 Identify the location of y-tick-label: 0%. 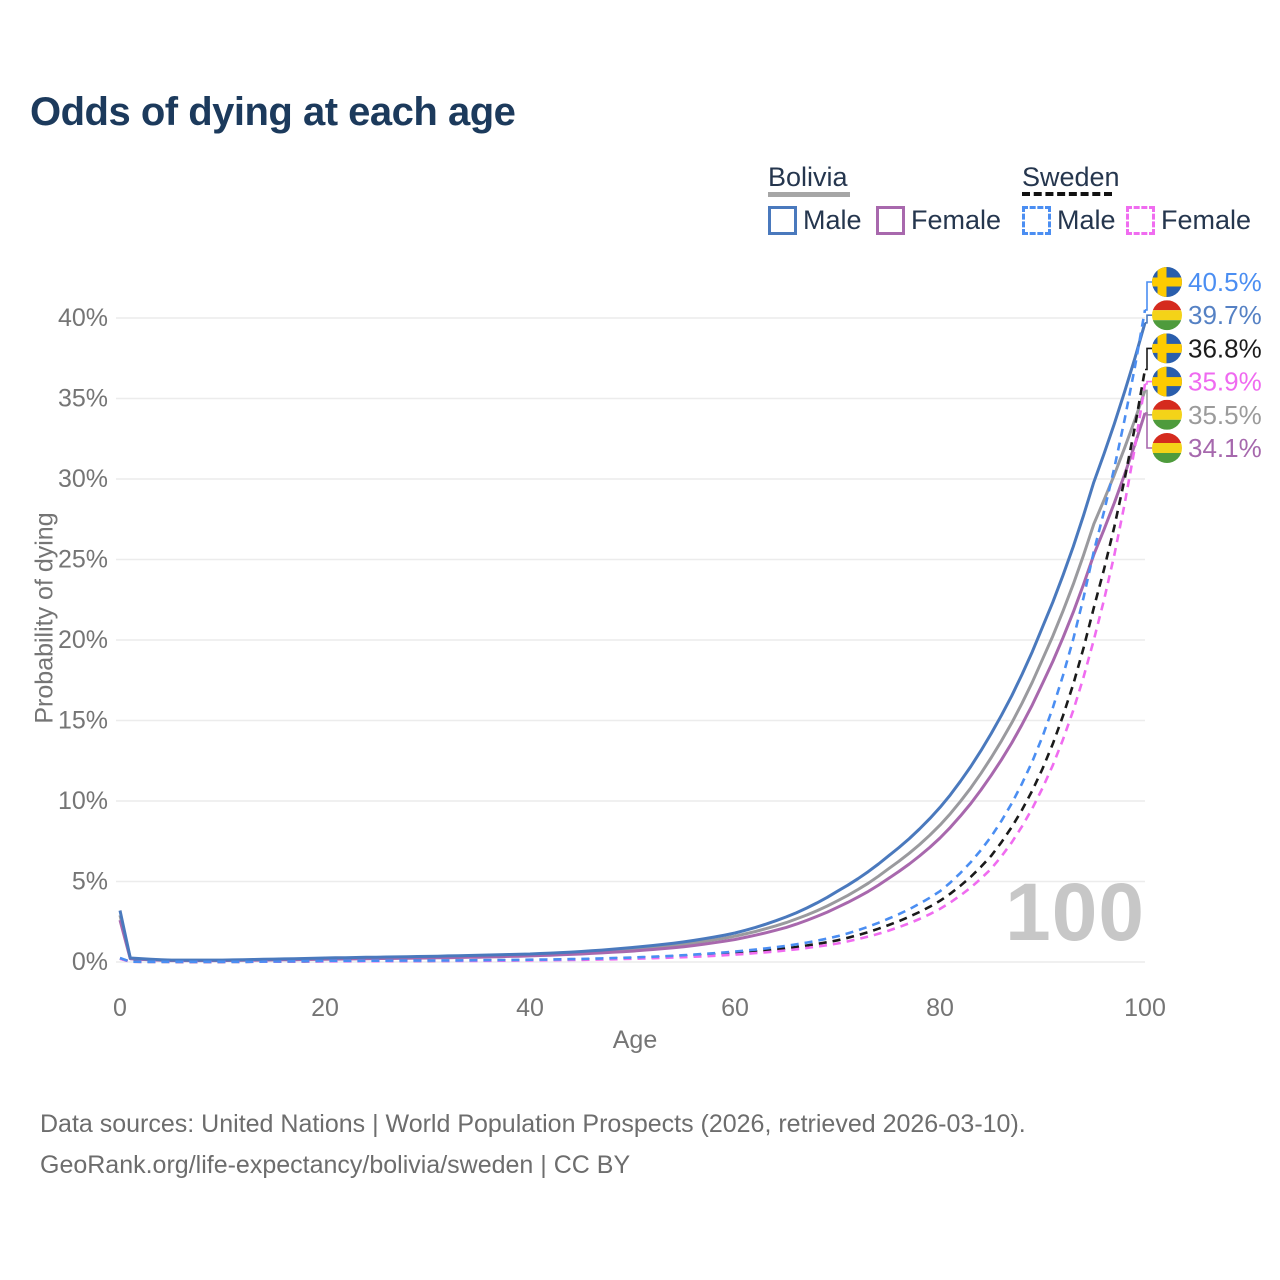
(90, 962).